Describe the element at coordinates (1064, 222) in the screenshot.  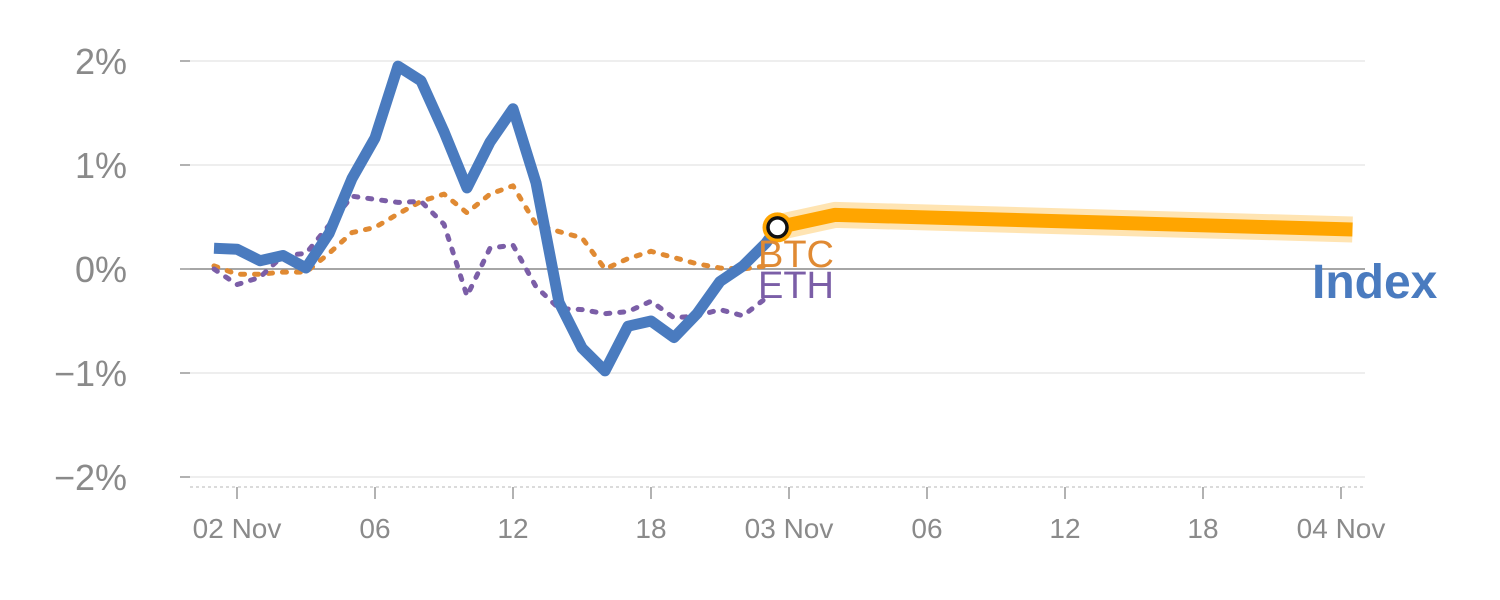
I see `forecast-line` at that location.